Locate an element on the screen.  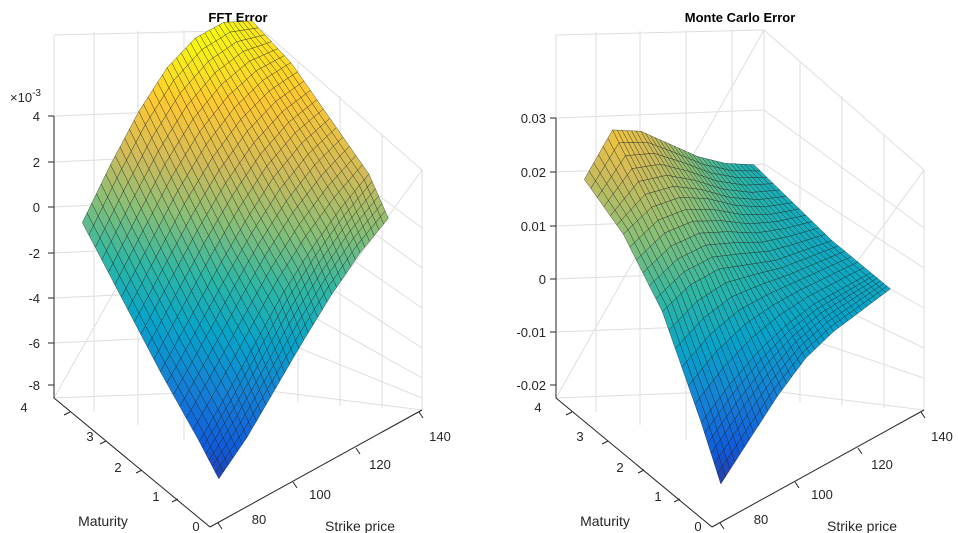
mc-x-tick: 80 is located at coordinates (761, 519).